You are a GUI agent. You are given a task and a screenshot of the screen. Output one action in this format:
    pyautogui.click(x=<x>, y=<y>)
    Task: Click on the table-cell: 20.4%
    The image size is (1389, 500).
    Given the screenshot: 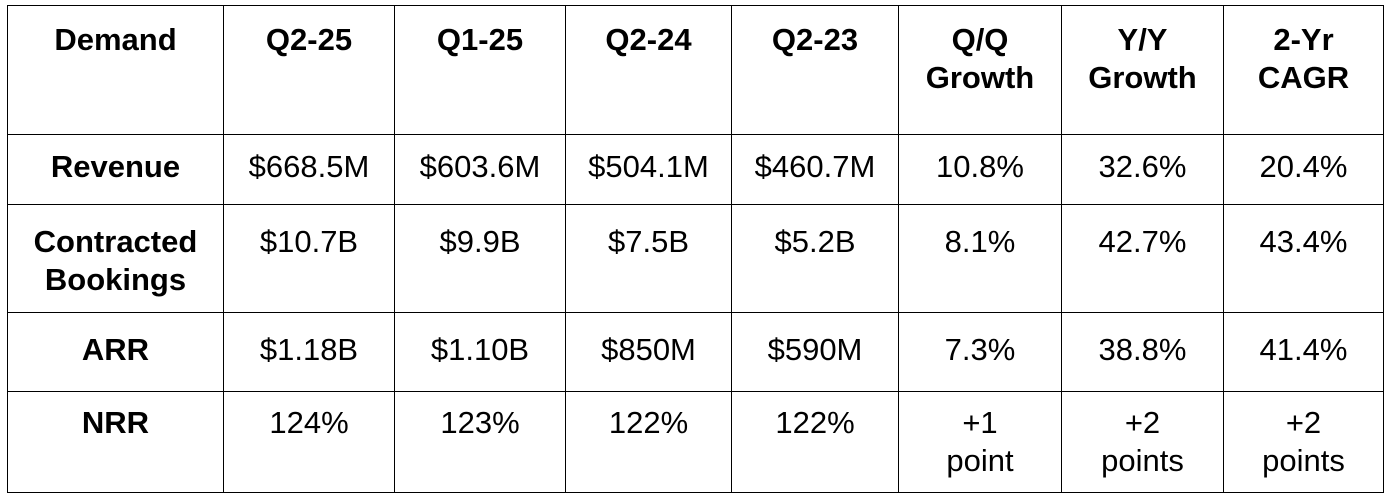 What is the action you would take?
    pyautogui.click(x=1303, y=169)
    